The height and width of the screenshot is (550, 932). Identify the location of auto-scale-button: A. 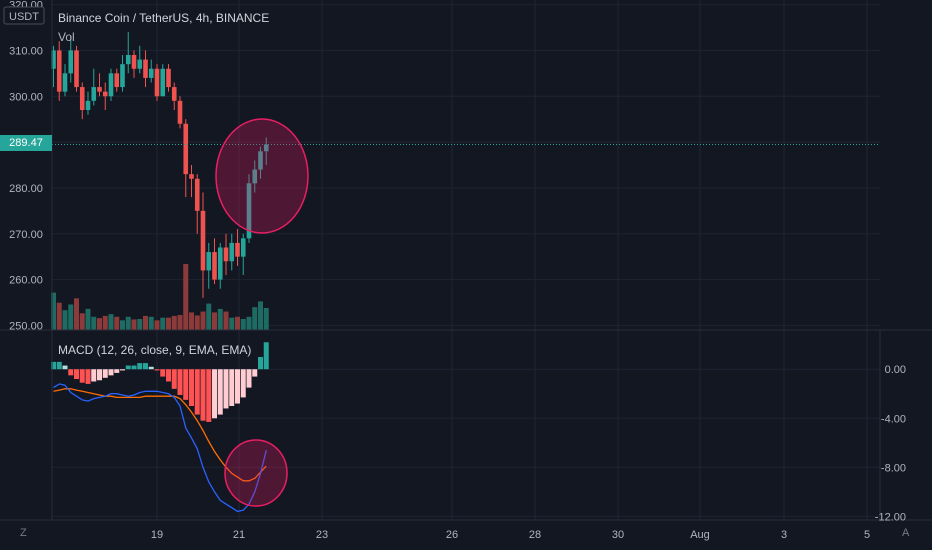
(906, 533).